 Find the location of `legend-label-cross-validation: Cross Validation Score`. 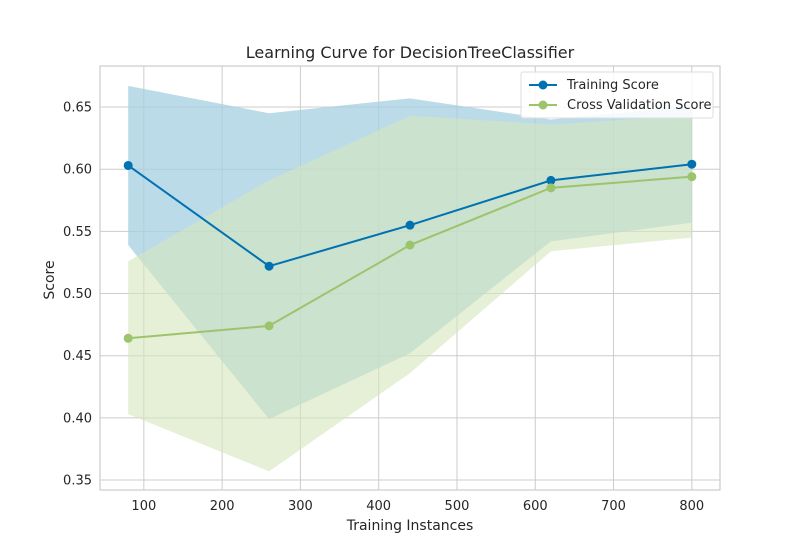

legend-label-cross-validation: Cross Validation Score is located at coordinates (639, 105).